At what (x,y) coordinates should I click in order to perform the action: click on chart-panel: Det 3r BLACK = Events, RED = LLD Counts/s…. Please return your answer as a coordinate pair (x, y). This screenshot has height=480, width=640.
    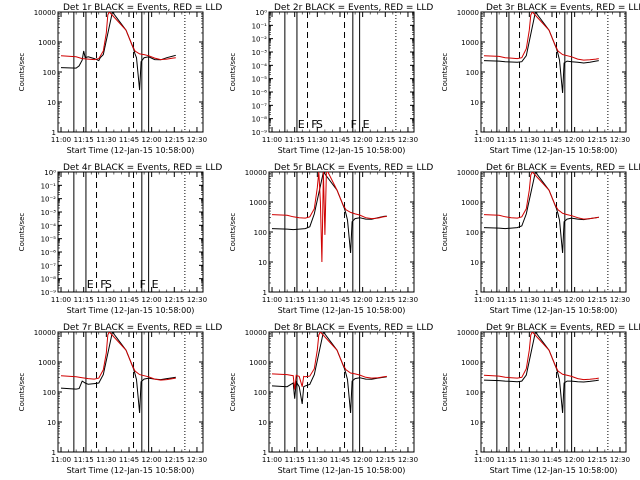
    Looking at the image, I should click on (540, 79).